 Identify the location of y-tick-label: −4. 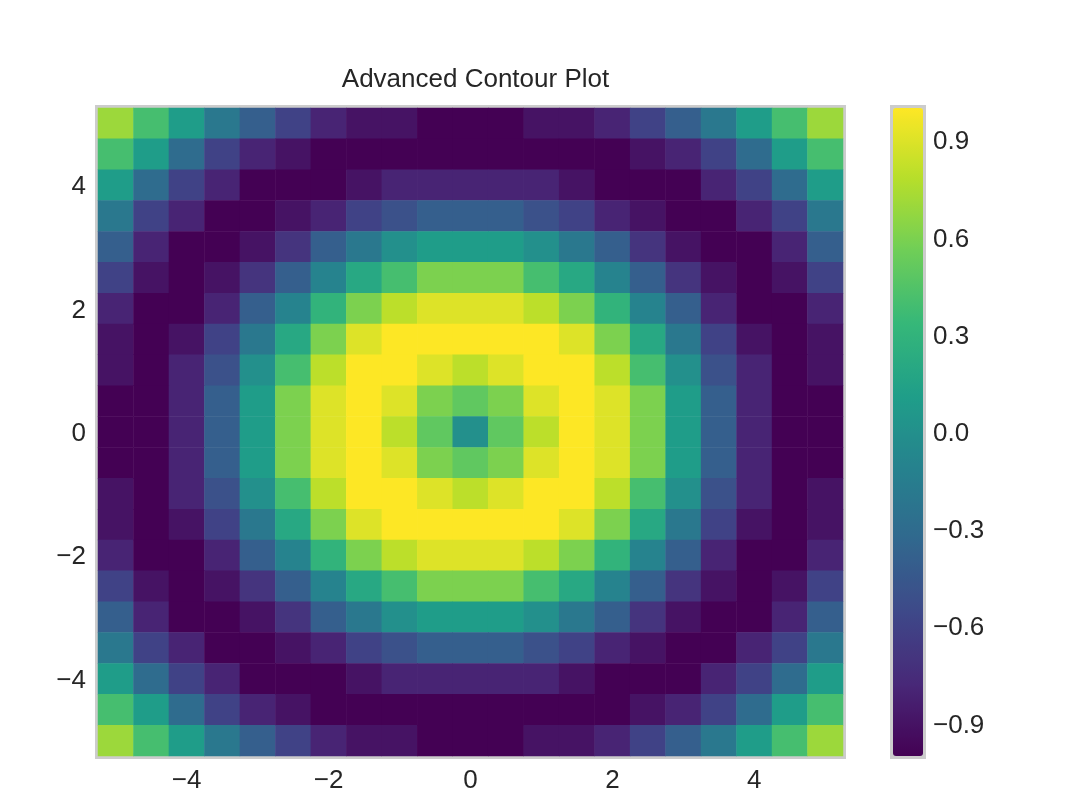
(71, 678).